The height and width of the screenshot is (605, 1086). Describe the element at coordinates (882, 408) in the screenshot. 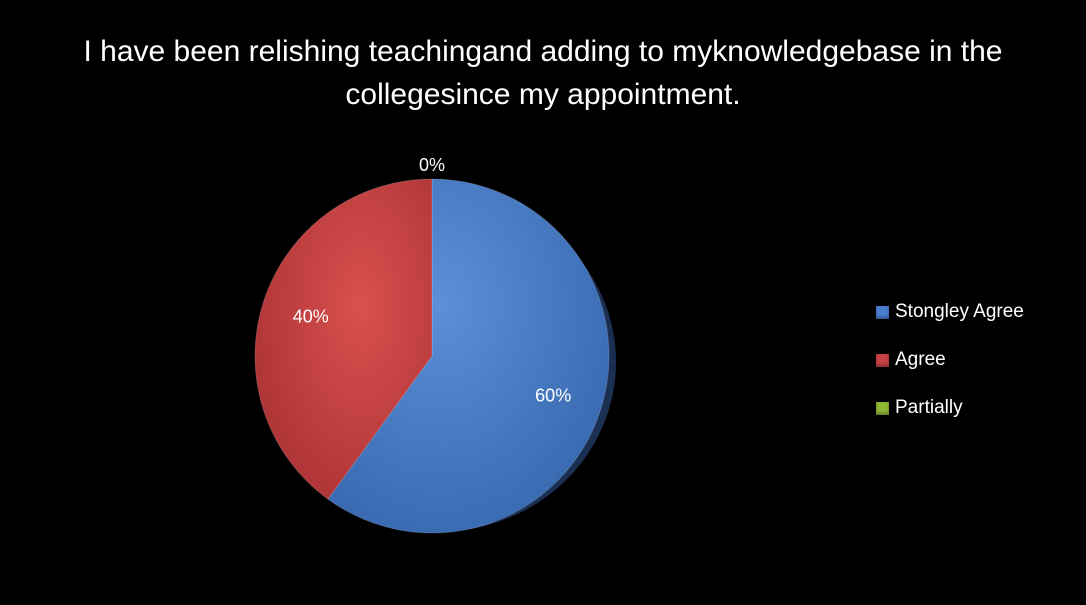

I see `legend-swatch-green` at that location.